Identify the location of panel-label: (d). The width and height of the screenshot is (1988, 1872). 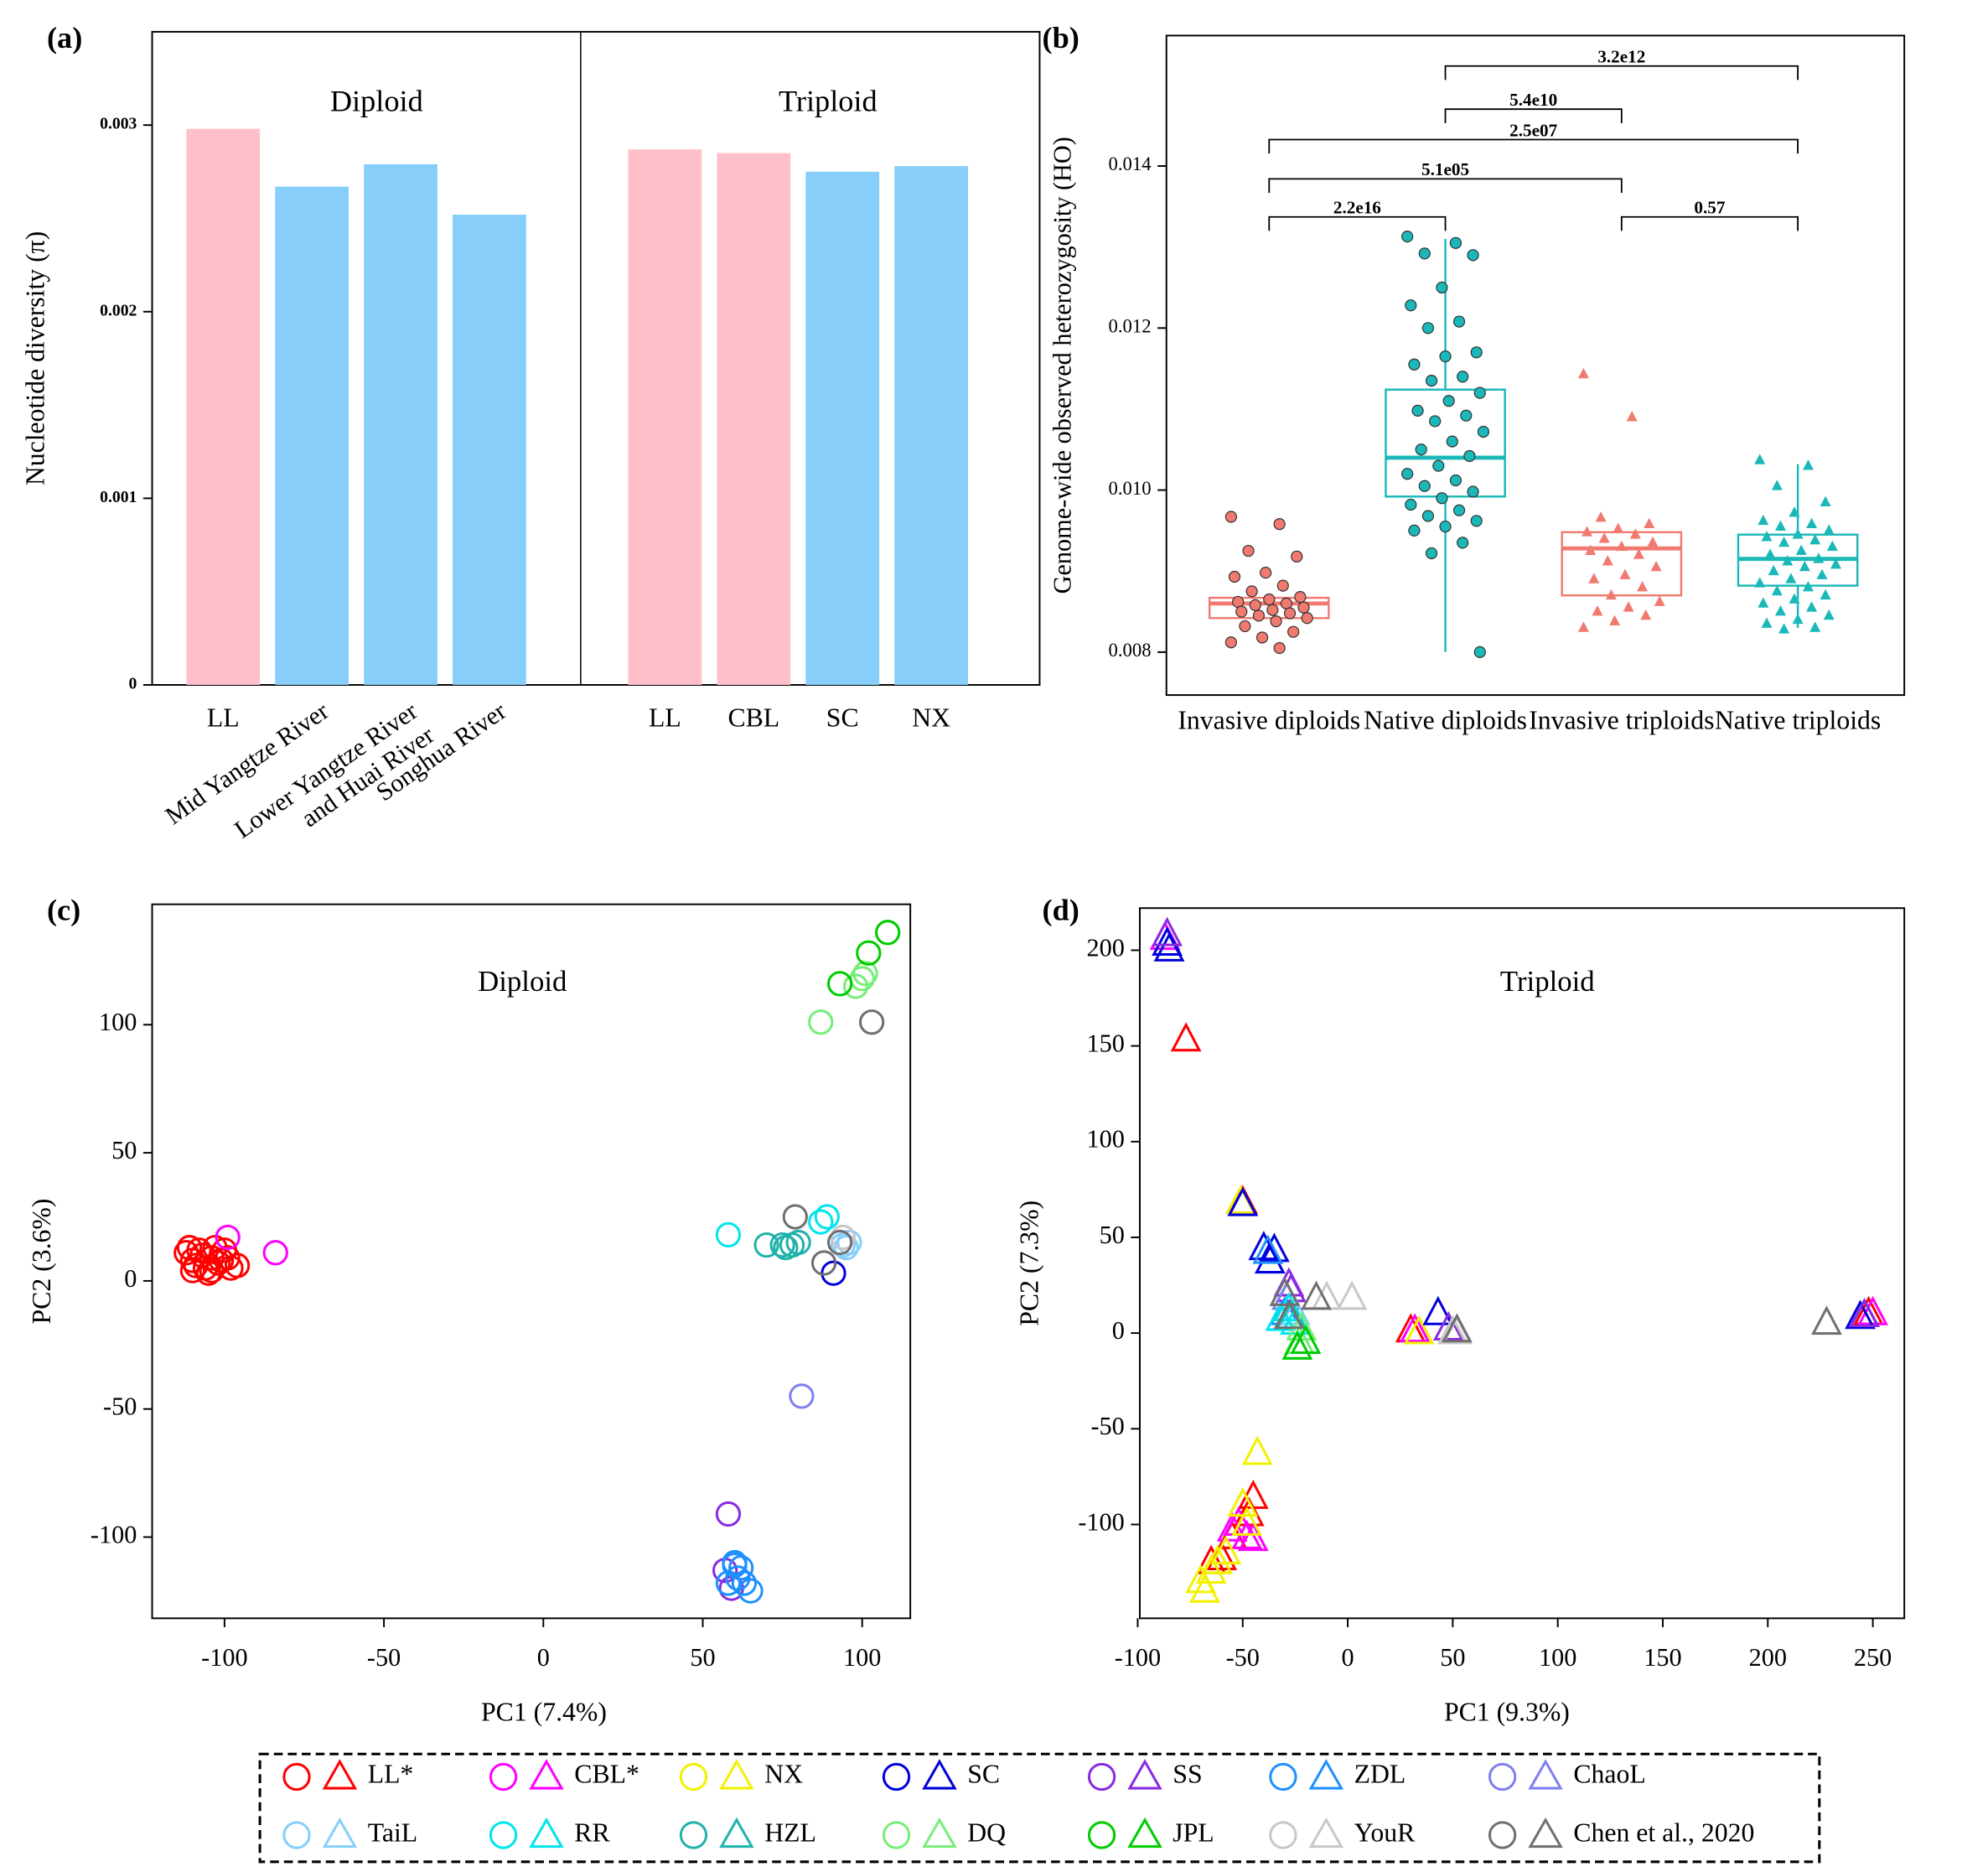
(1060, 910).